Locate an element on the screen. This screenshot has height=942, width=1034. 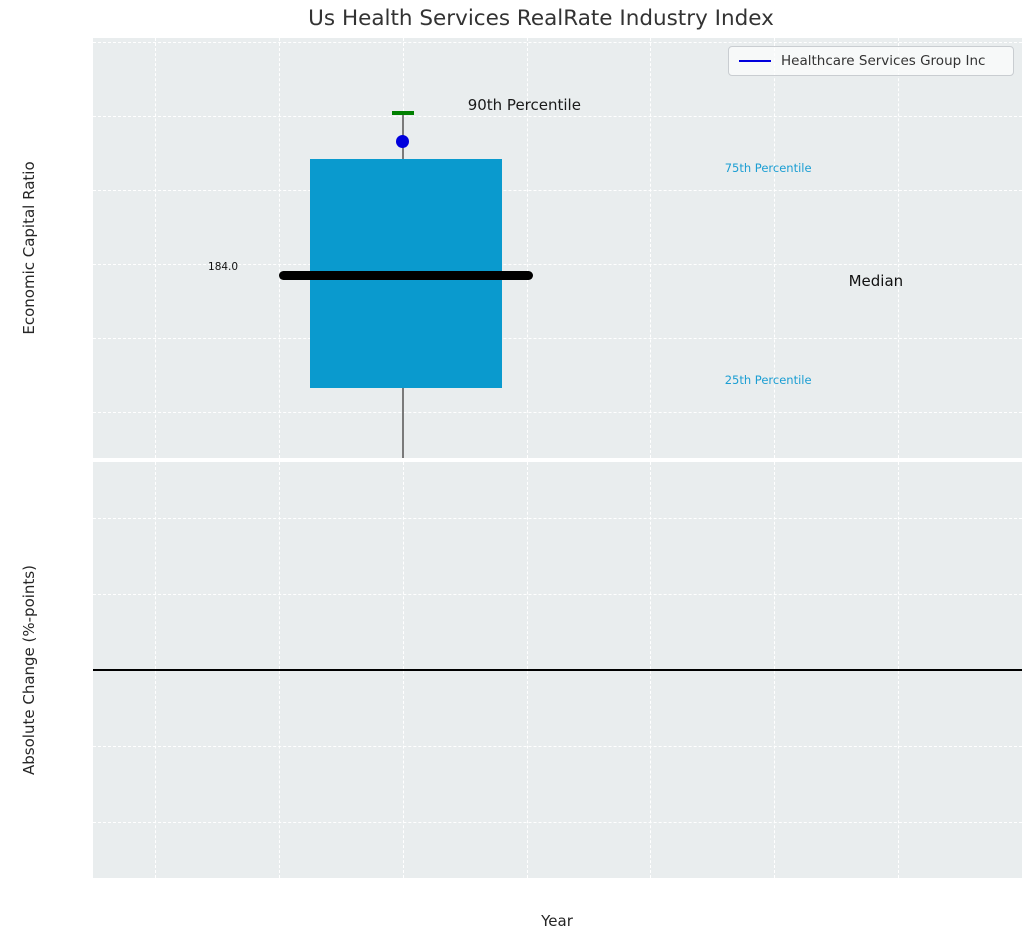
legend-box: Healthcare Services Group Inc is located at coordinates (871, 61).